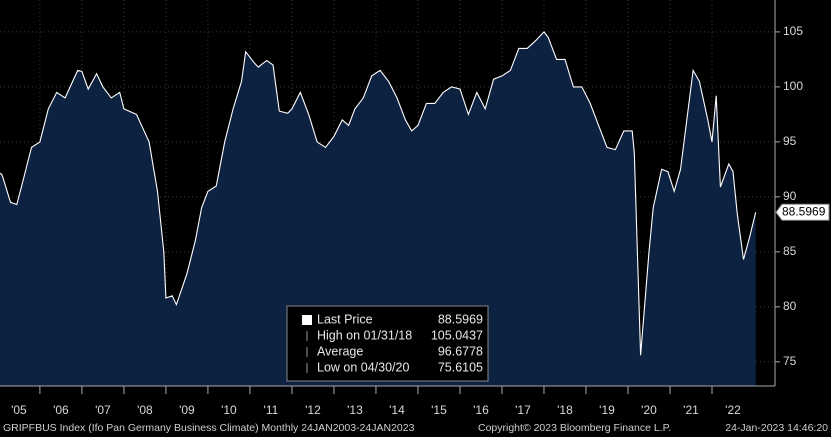  I want to click on x-tick-label: '18, so click(565, 410).